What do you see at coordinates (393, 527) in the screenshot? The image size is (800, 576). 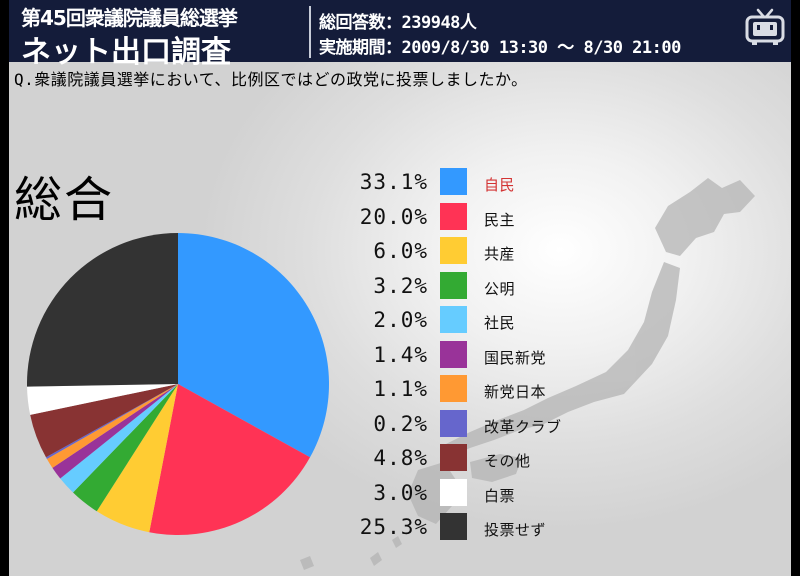 I see `legend-value: 25.3%` at bounding box center [393, 527].